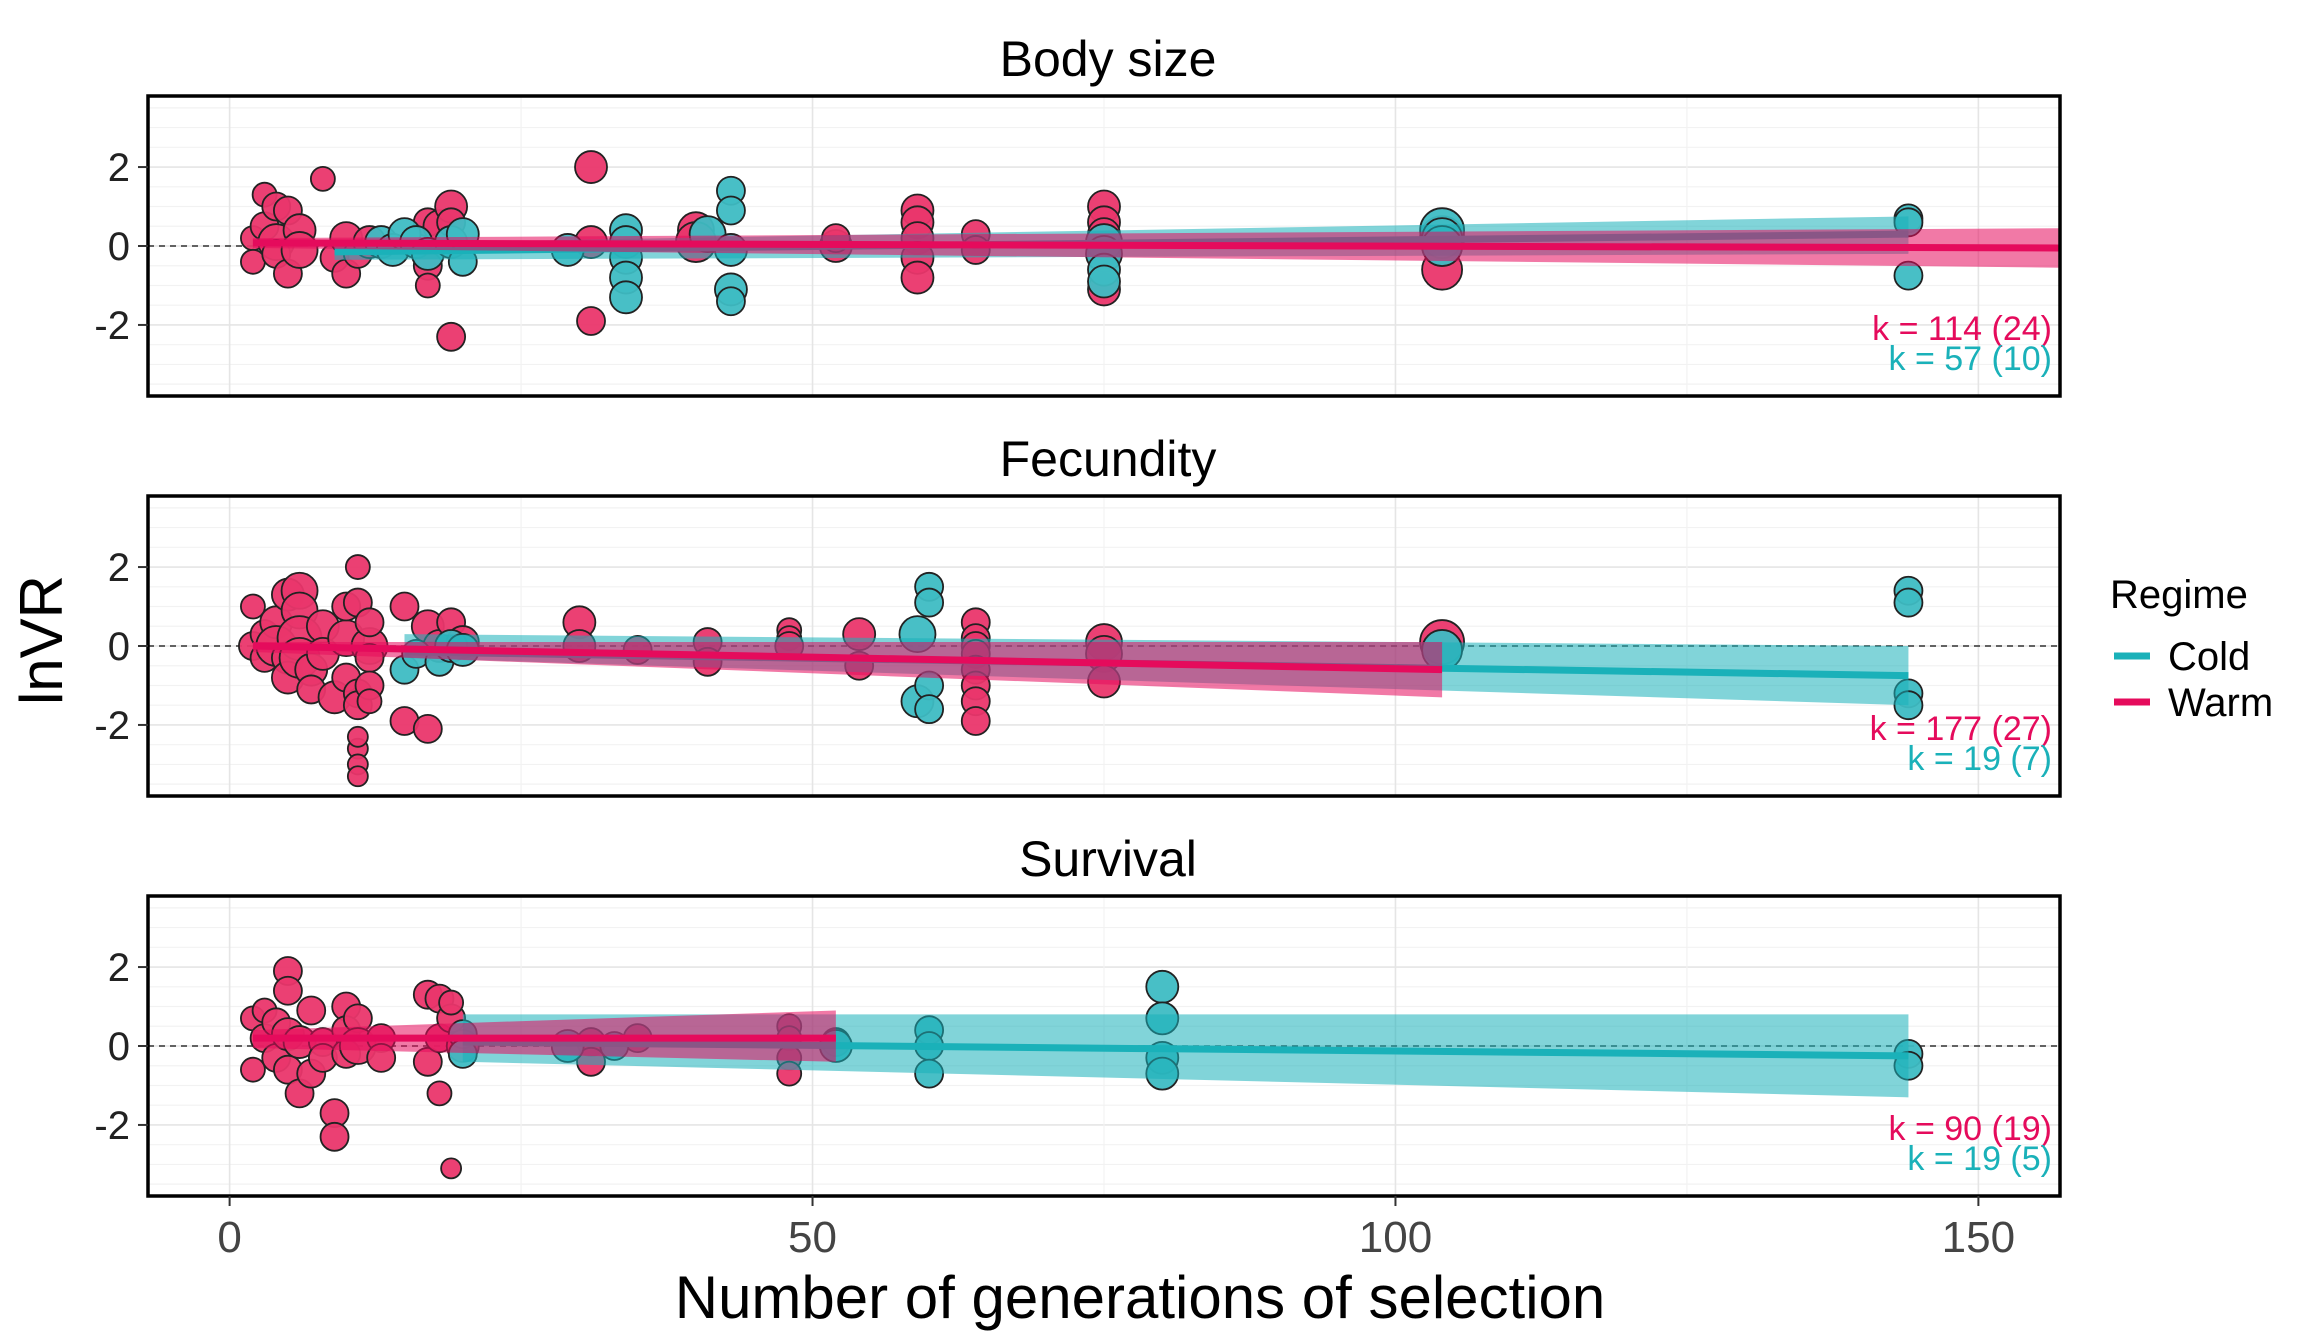  I want to click on x-tick-label: 150, so click(1978, 1237).